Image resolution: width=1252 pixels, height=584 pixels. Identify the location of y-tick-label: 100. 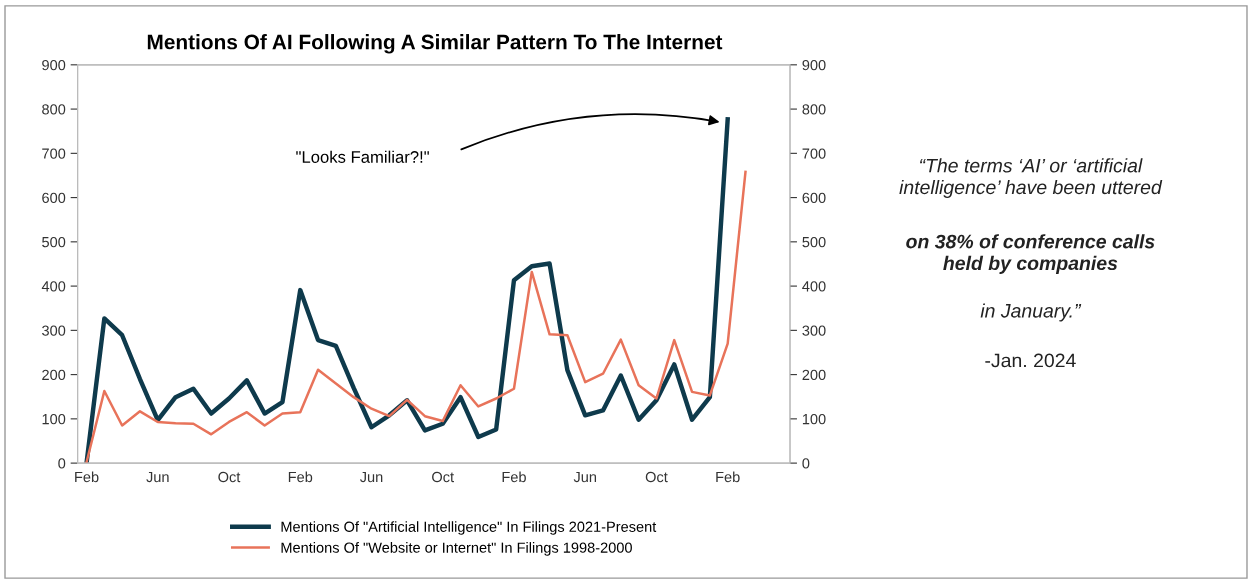
(54, 419).